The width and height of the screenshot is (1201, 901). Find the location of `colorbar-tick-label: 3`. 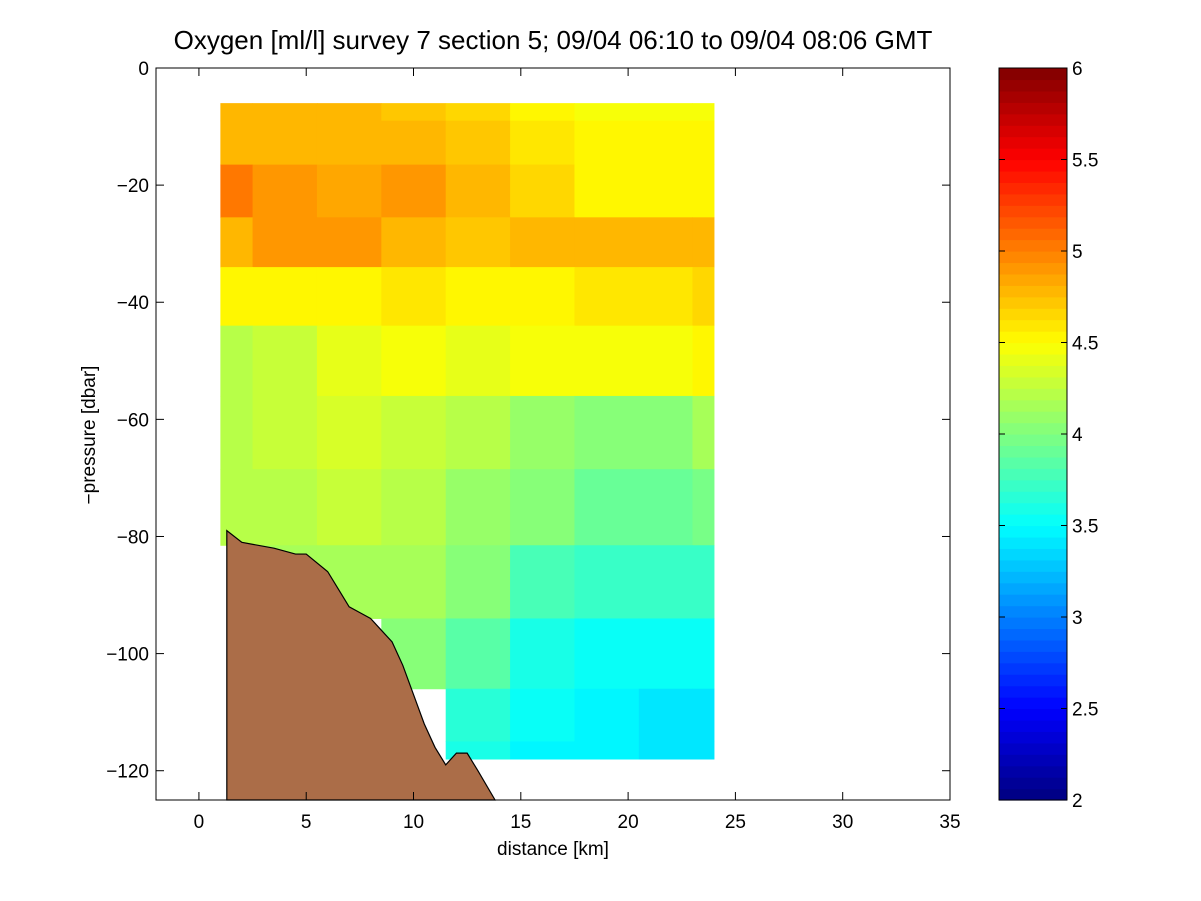

colorbar-tick-label: 3 is located at coordinates (1077, 618).